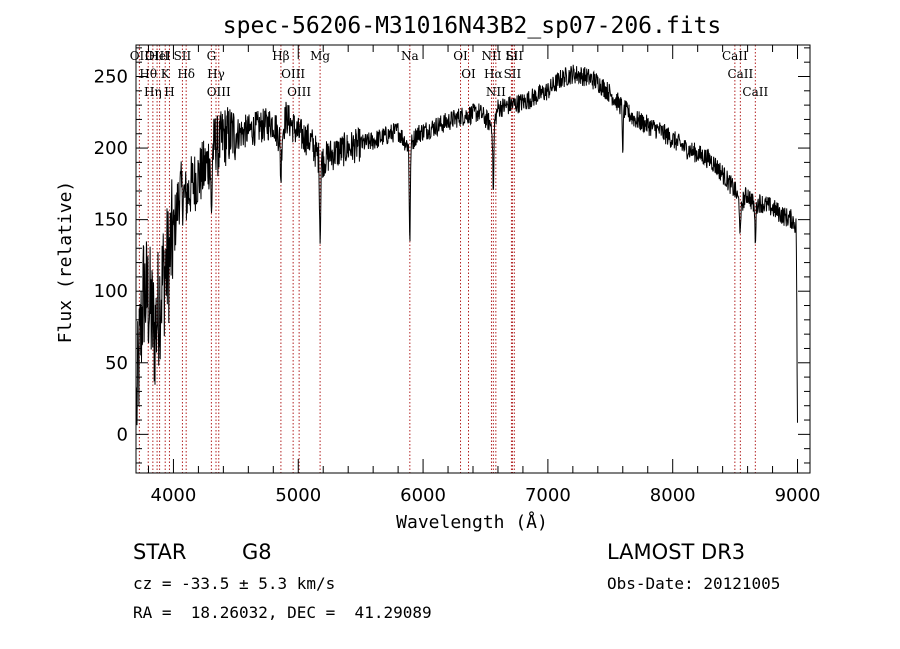 The image size is (900, 649). Describe the element at coordinates (486, 495) in the screenshot. I see `x-tick-labels: 4000 5000 6000 7000 8000 9000` at that location.